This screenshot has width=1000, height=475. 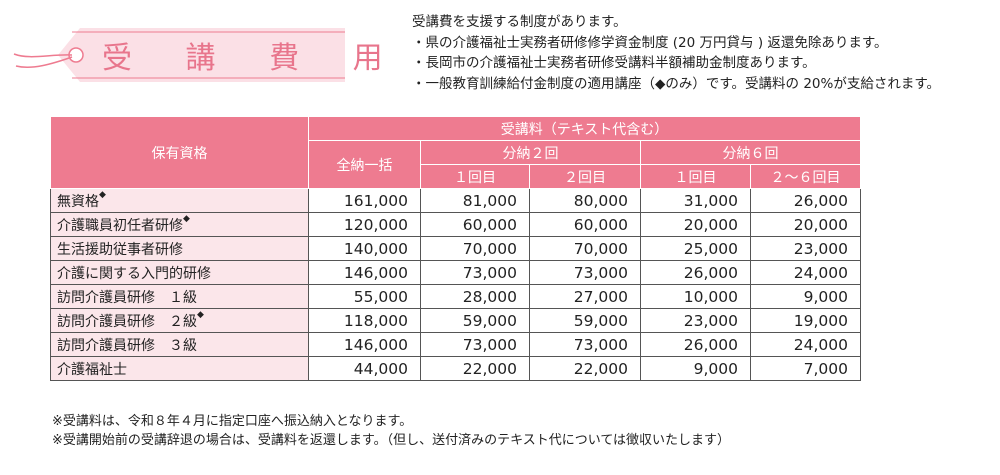 I want to click on cell-lump: 161,000, so click(x=364, y=200).